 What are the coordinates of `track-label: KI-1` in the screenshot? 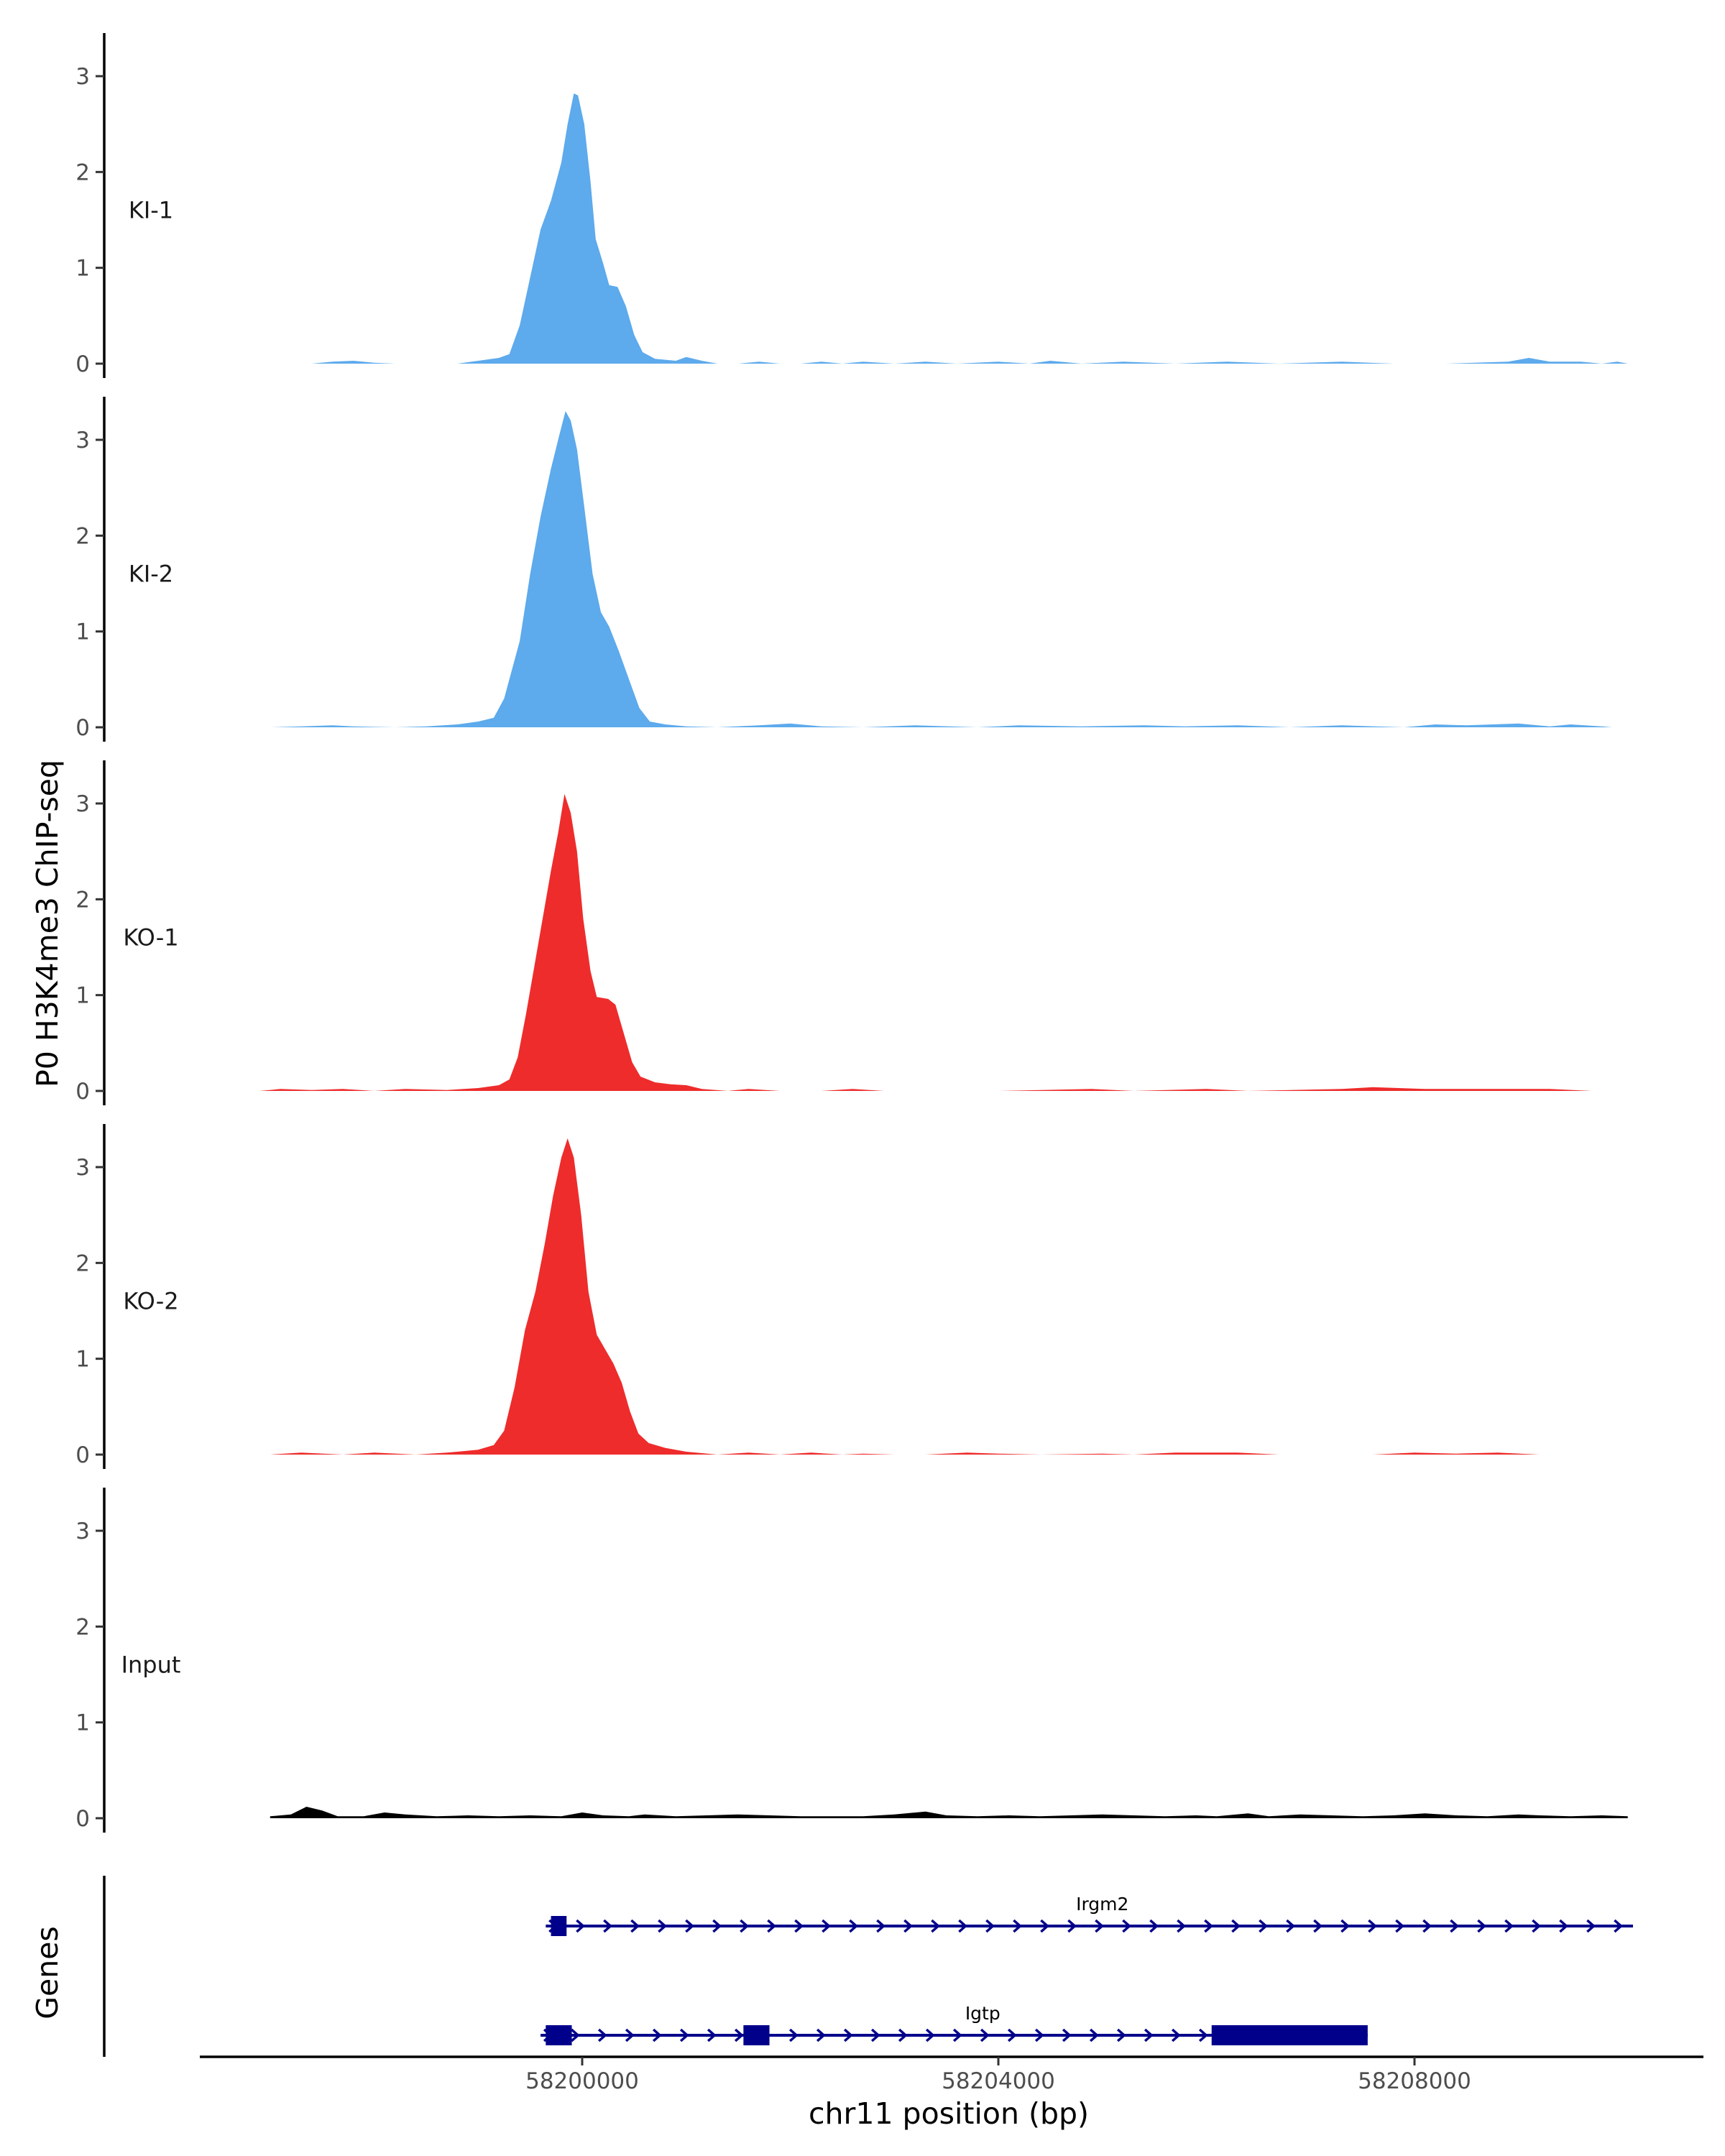 It's located at (151, 210).